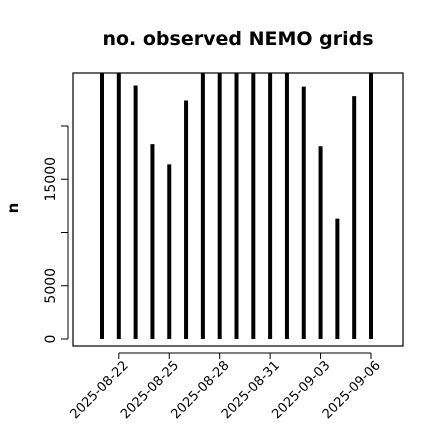  Describe the element at coordinates (51, 179) in the screenshot. I see `y-tick-label-15000: 15000` at that location.